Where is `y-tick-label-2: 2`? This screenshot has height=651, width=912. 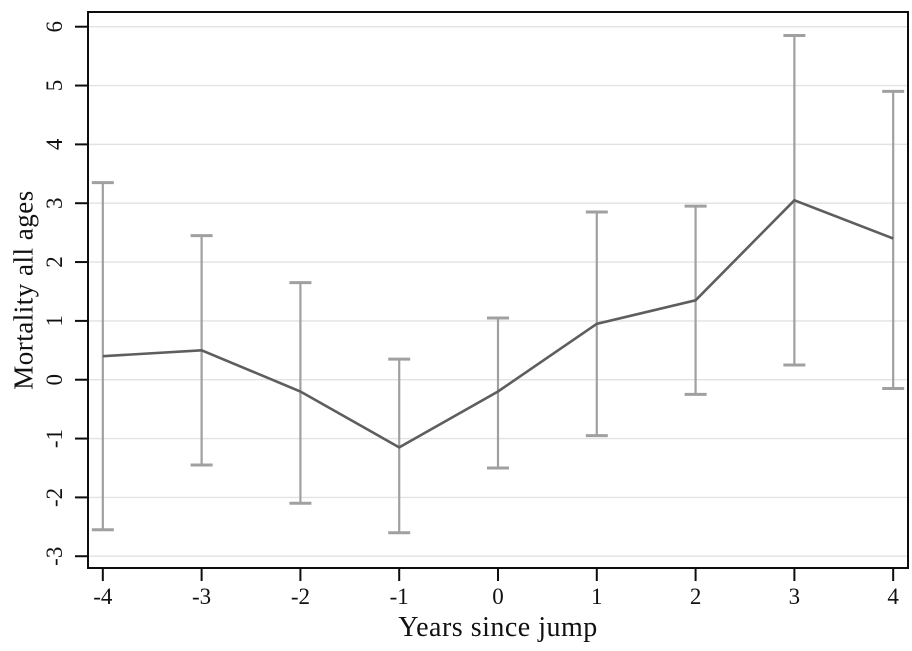
y-tick-label-2: 2 is located at coordinates (54, 262).